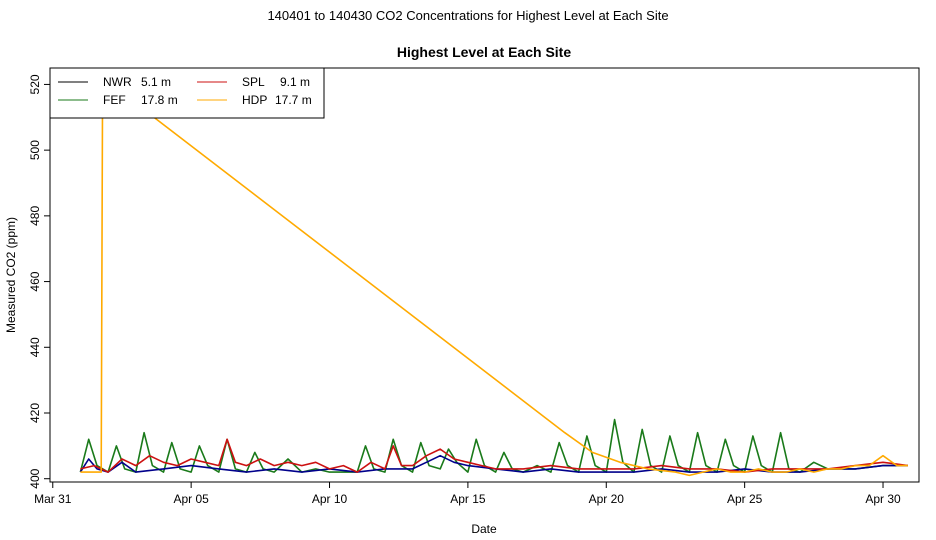 The image size is (936, 540). I want to click on x-tick-label: Apr 10, so click(330, 499).